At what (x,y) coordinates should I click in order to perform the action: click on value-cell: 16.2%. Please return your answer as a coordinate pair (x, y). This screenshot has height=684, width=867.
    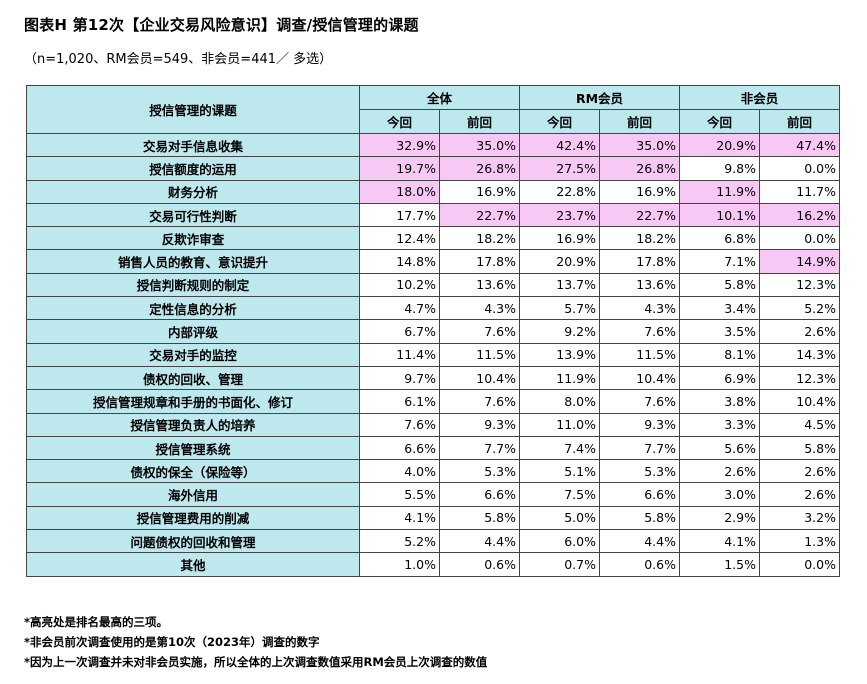
    Looking at the image, I should click on (799, 215).